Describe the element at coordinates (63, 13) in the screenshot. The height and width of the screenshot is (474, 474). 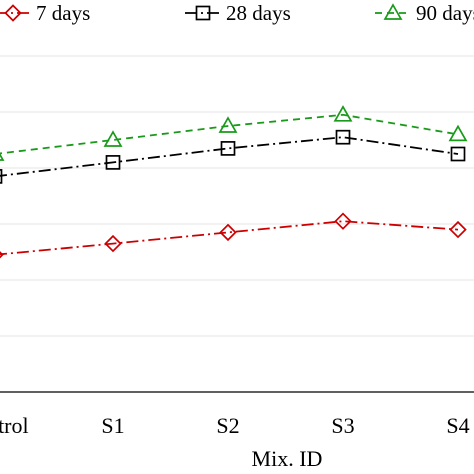
I see `legend-label: 7 days` at that location.